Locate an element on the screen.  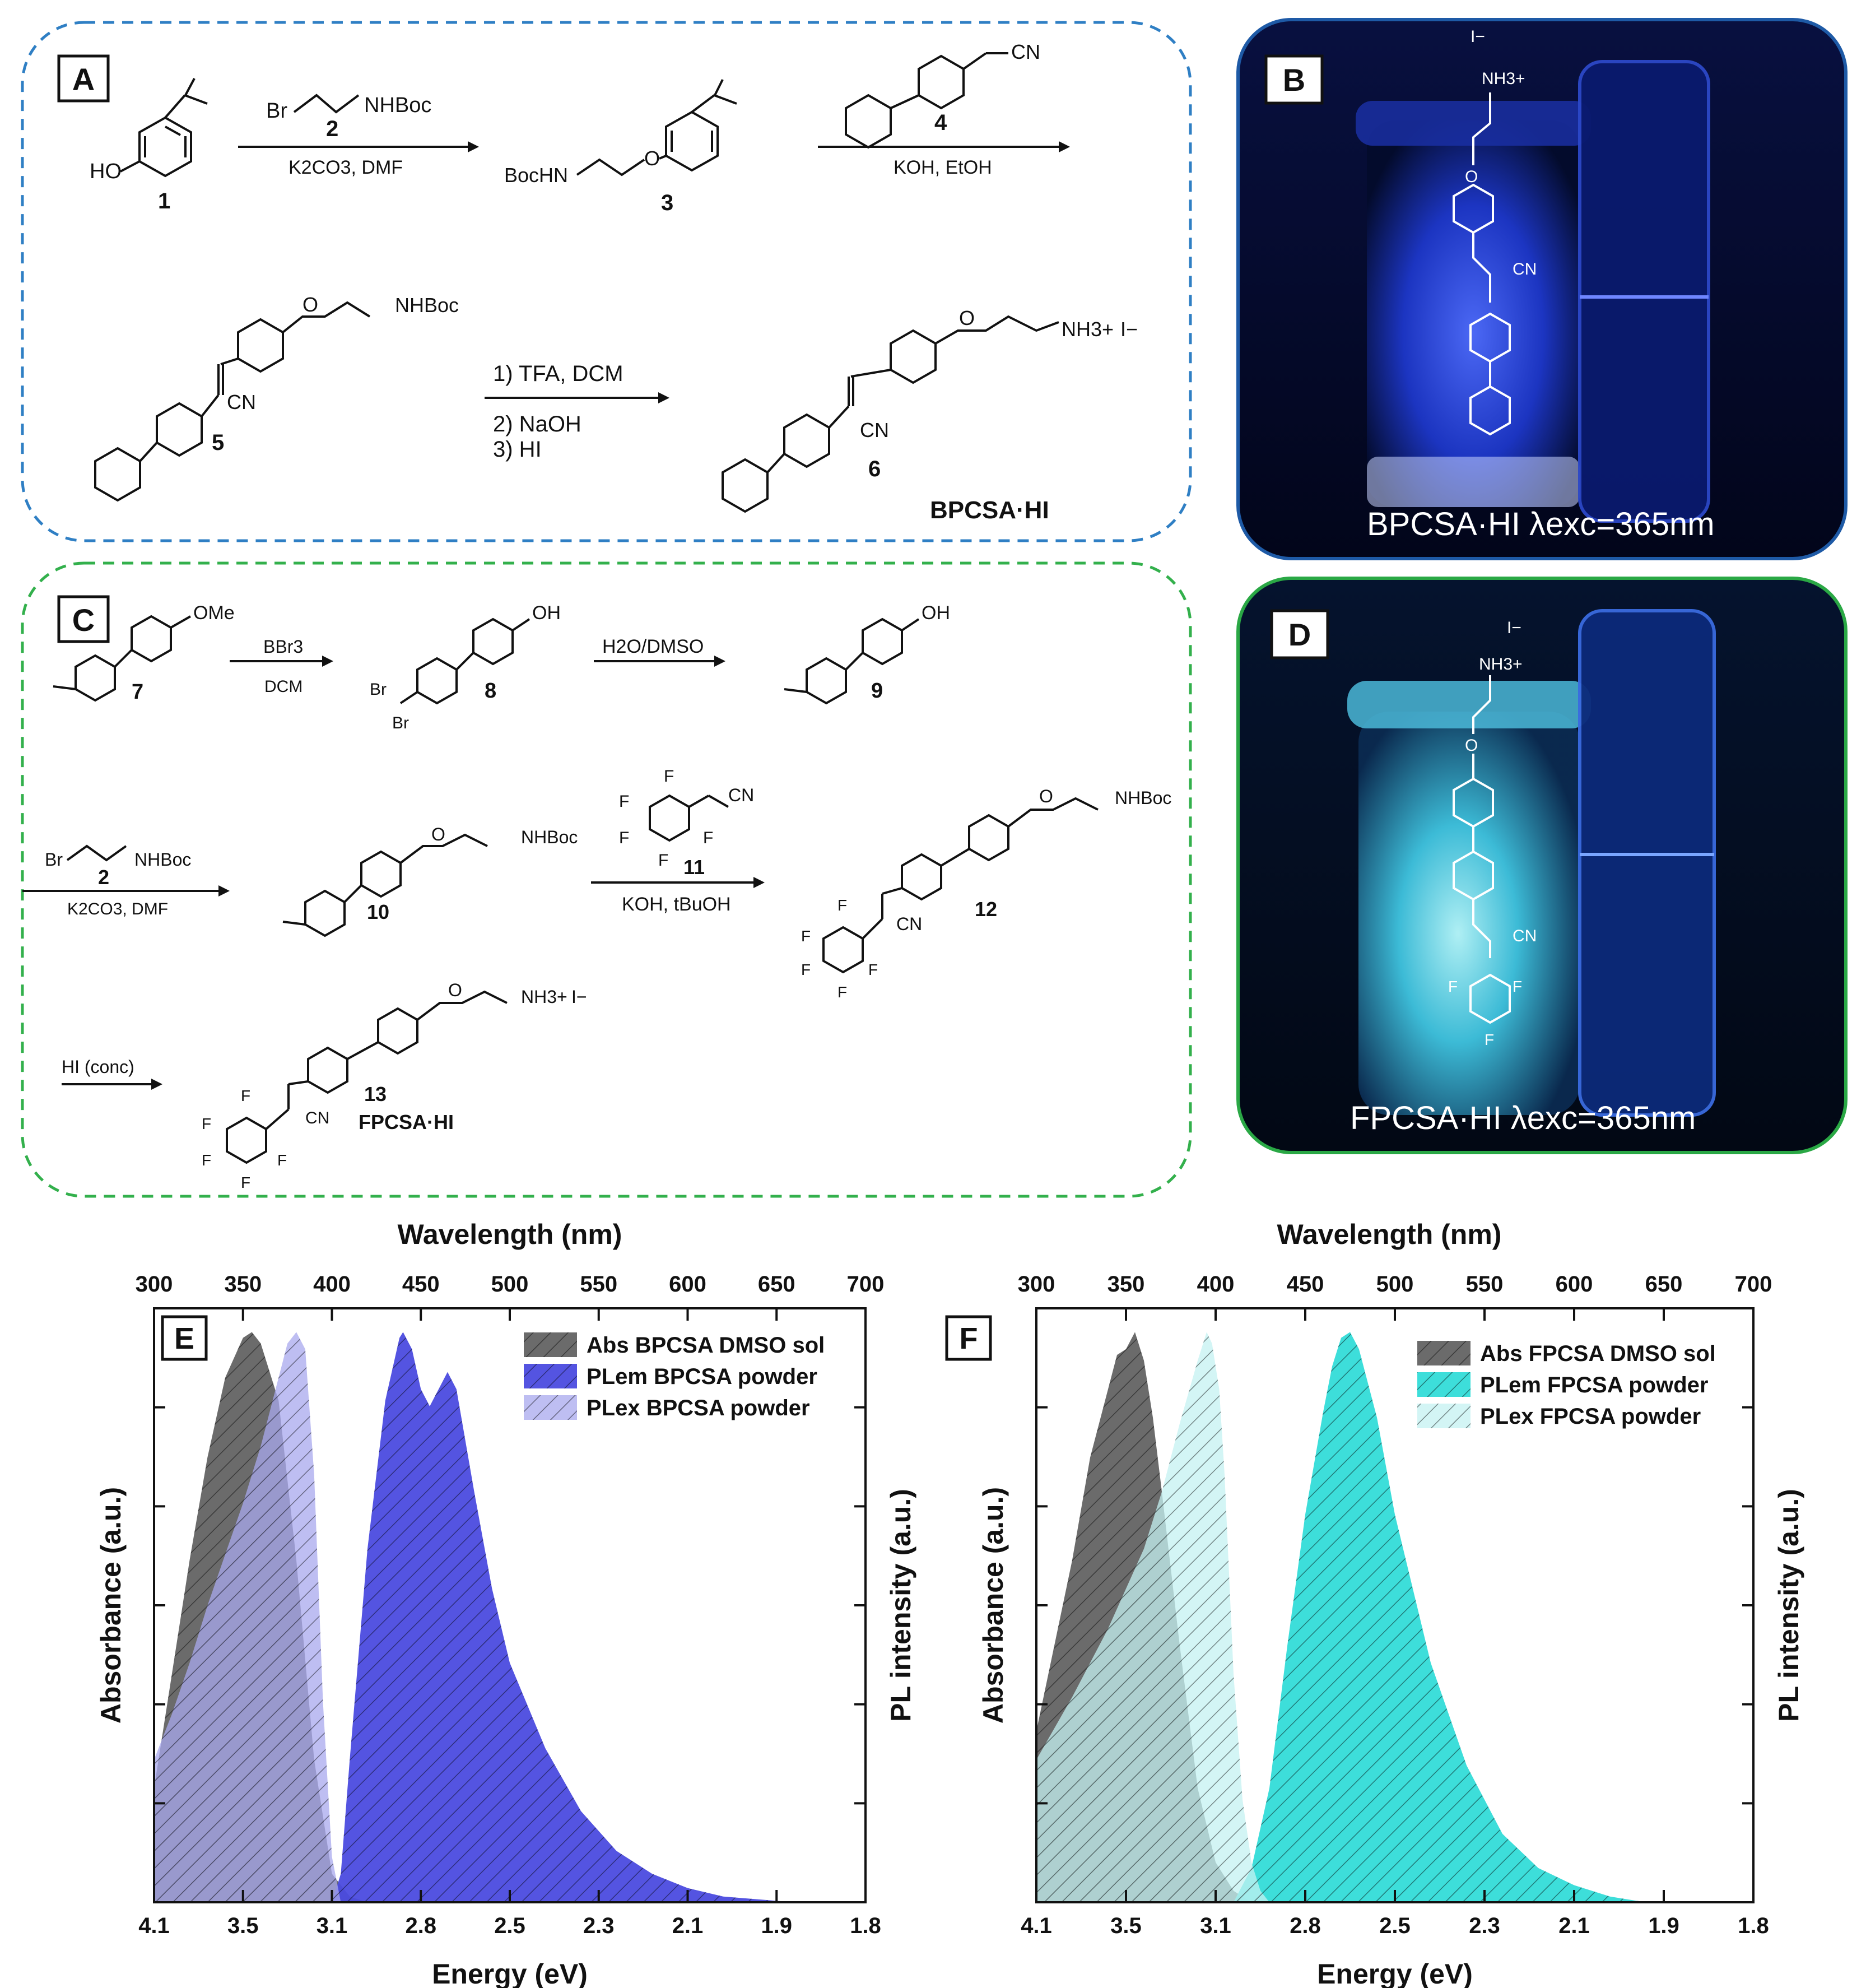
overlay-nh3-b: NH3+ is located at coordinates (1504, 79).